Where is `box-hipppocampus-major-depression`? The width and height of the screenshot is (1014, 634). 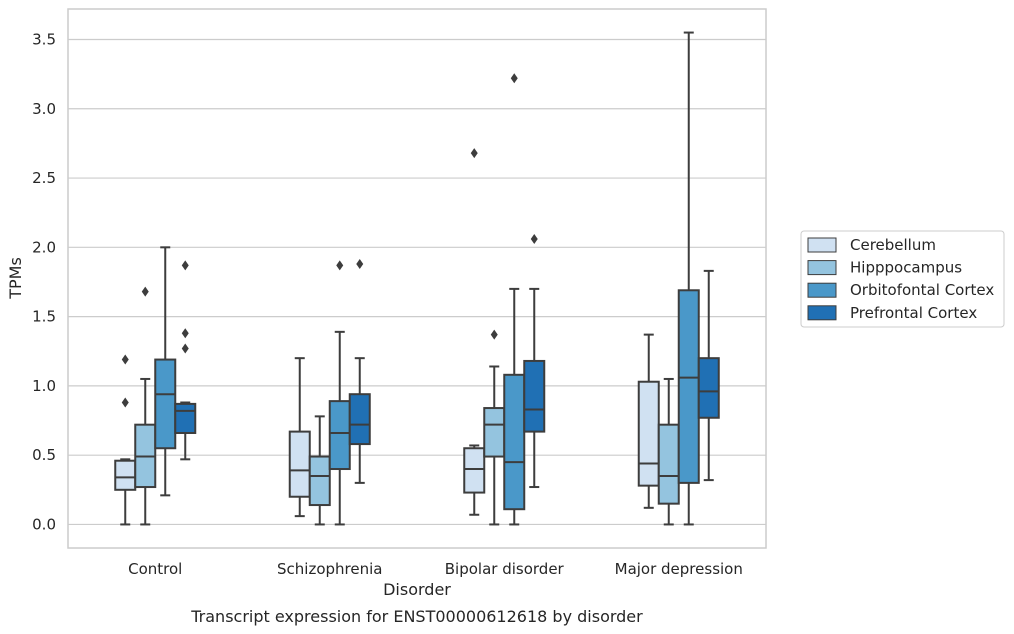 box-hipppocampus-major-depression is located at coordinates (668, 451).